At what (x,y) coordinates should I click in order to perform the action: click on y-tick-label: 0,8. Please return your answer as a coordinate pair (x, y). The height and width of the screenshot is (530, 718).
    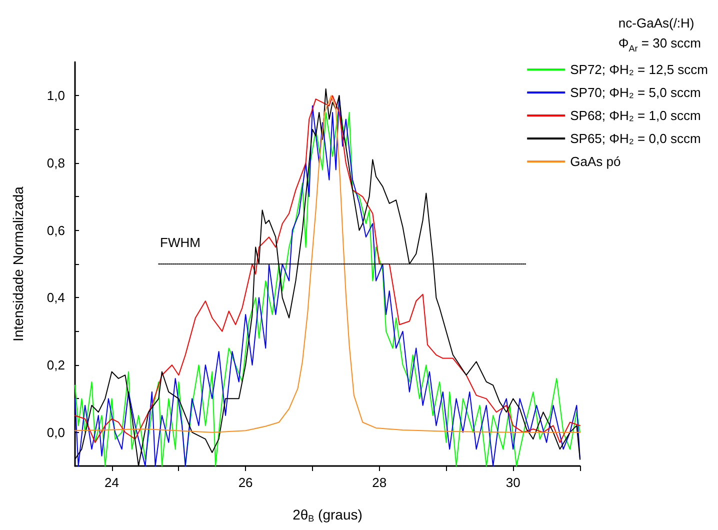
    Looking at the image, I should click on (55, 163).